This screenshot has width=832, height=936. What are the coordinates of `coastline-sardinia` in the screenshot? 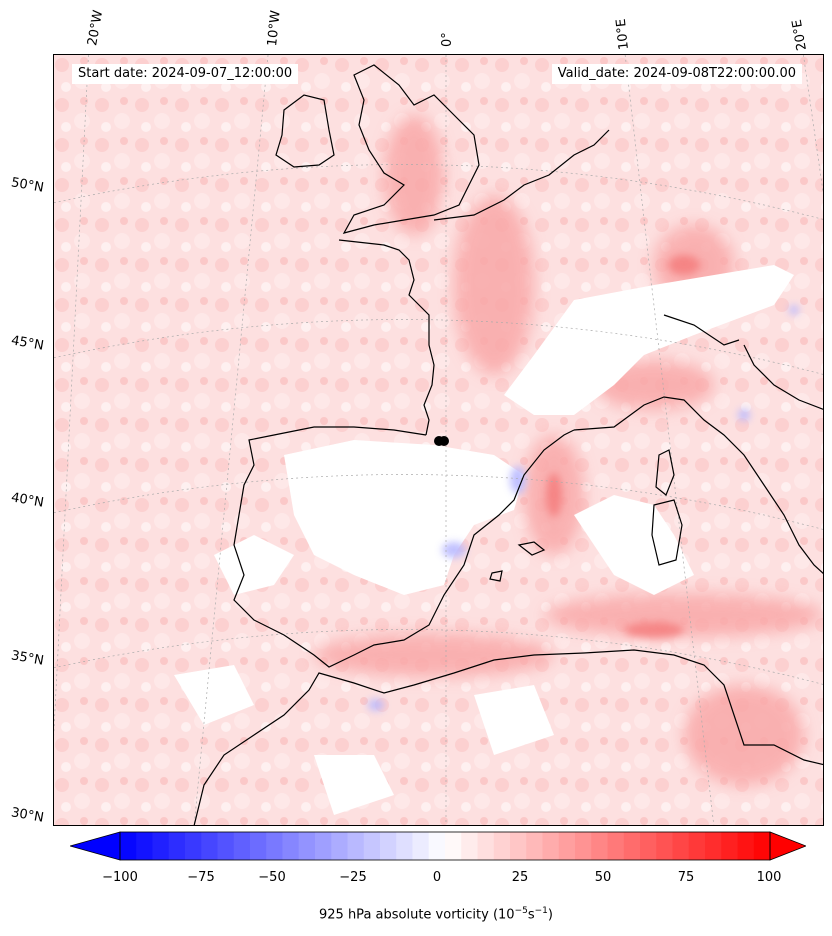 It's located at (667, 532).